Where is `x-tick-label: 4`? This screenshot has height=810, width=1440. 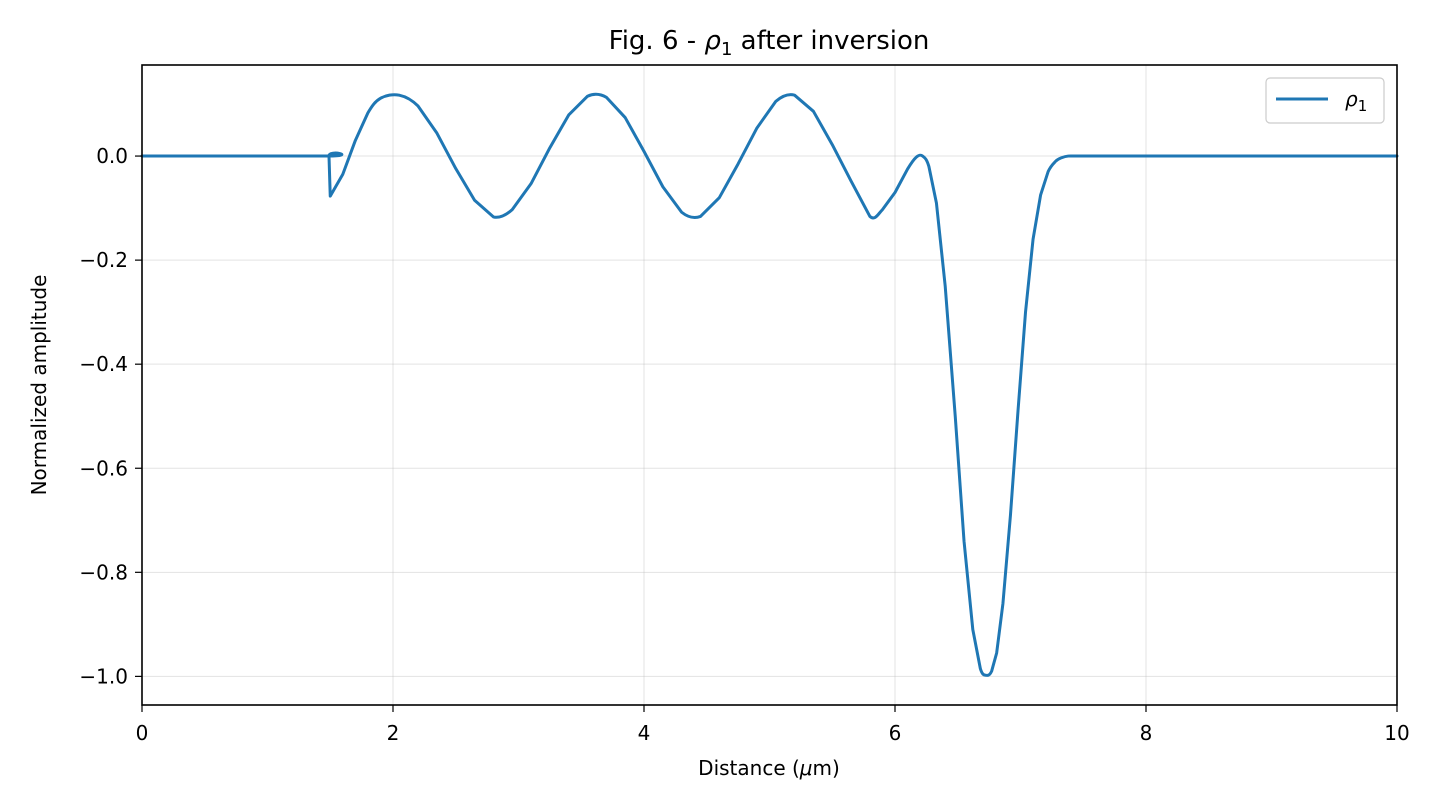
x-tick-label: 4 is located at coordinates (644, 733).